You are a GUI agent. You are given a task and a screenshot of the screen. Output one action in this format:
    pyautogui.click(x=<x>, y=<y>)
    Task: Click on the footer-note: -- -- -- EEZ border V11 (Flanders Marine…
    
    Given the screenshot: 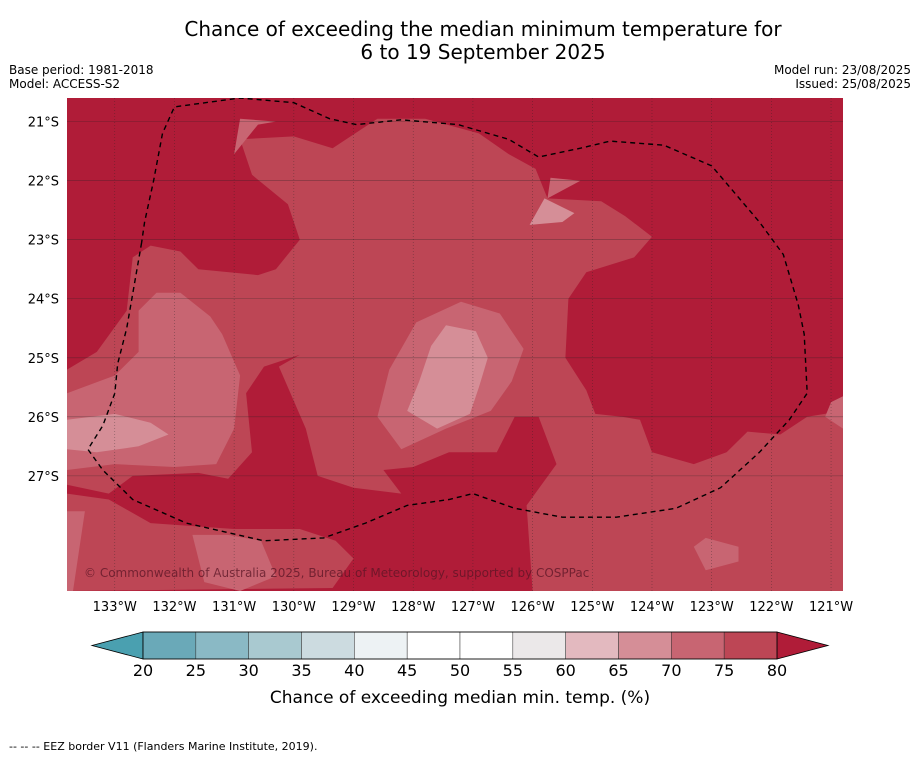 What is the action you would take?
    pyautogui.click(x=163, y=746)
    